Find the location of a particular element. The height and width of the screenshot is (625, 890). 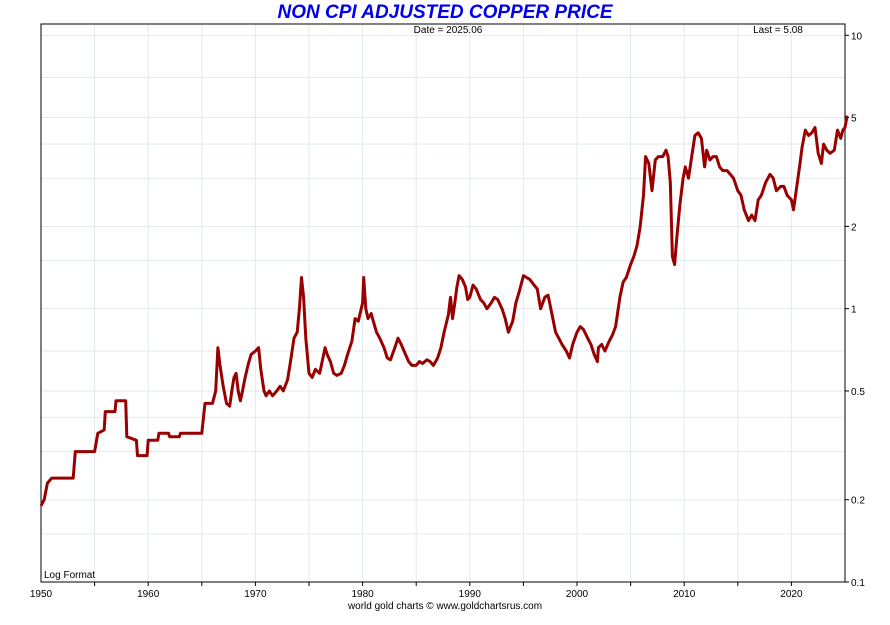

scale-label: Log Format is located at coordinates (69, 575).